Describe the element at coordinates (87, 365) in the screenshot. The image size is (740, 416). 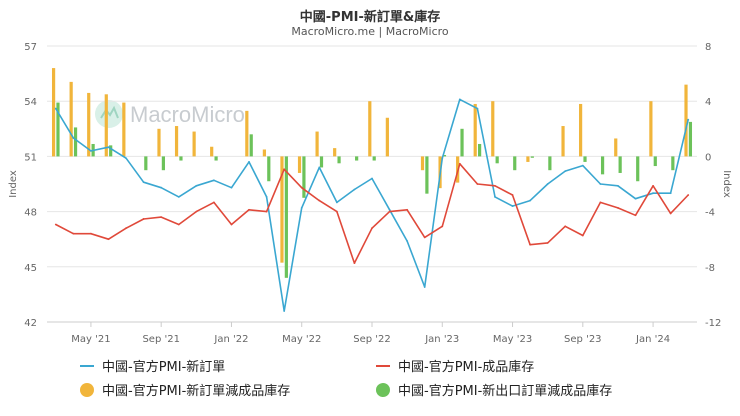
I see `legend-line-icon` at that location.